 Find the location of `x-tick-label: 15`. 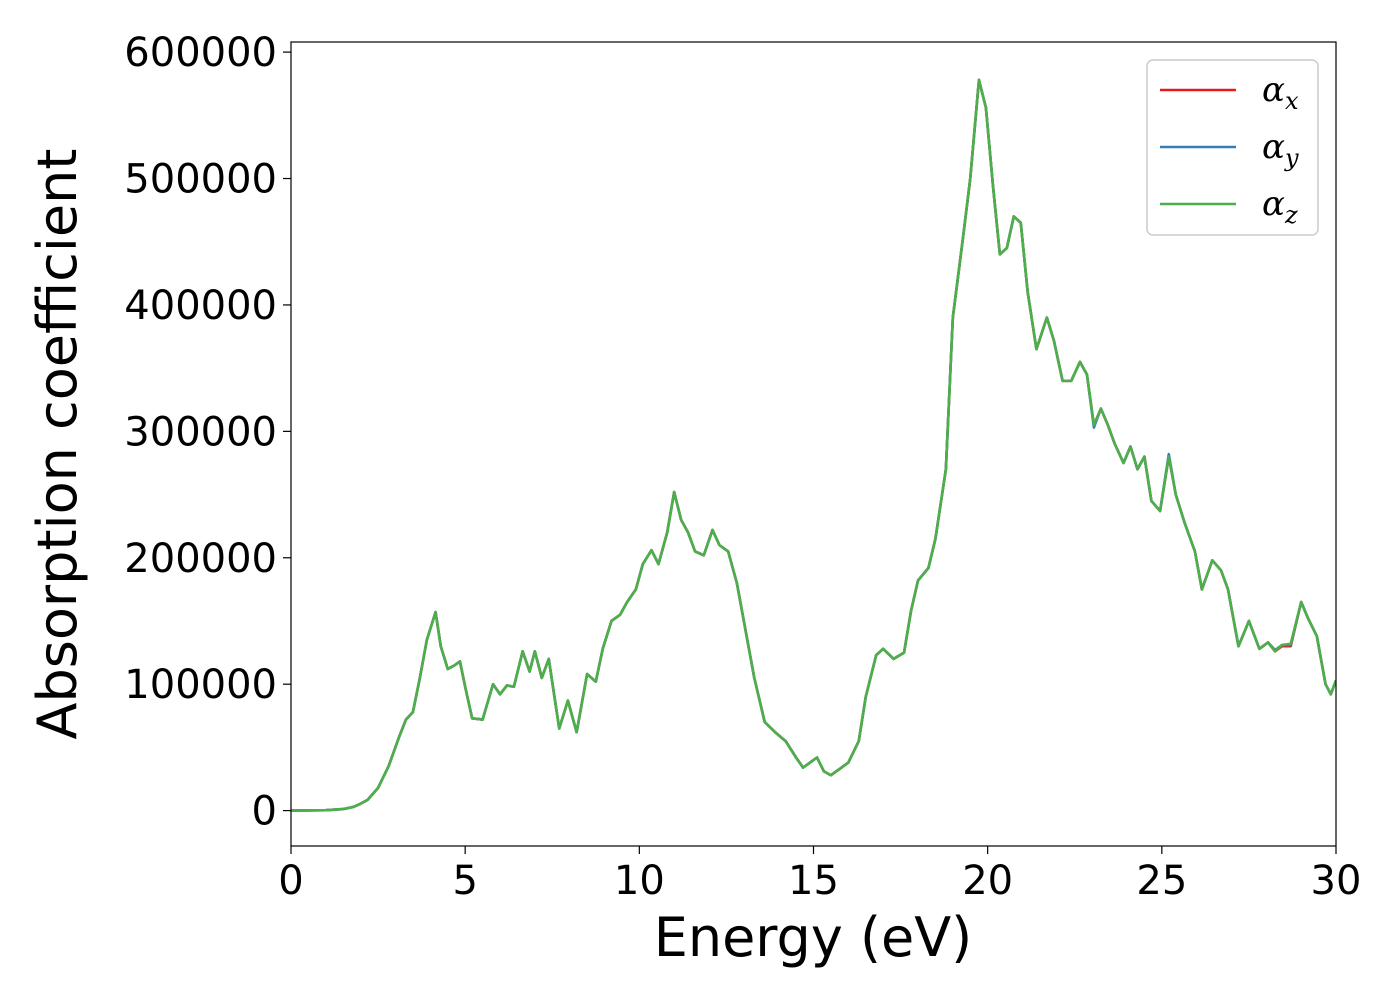

x-tick-label: 15 is located at coordinates (813, 881).